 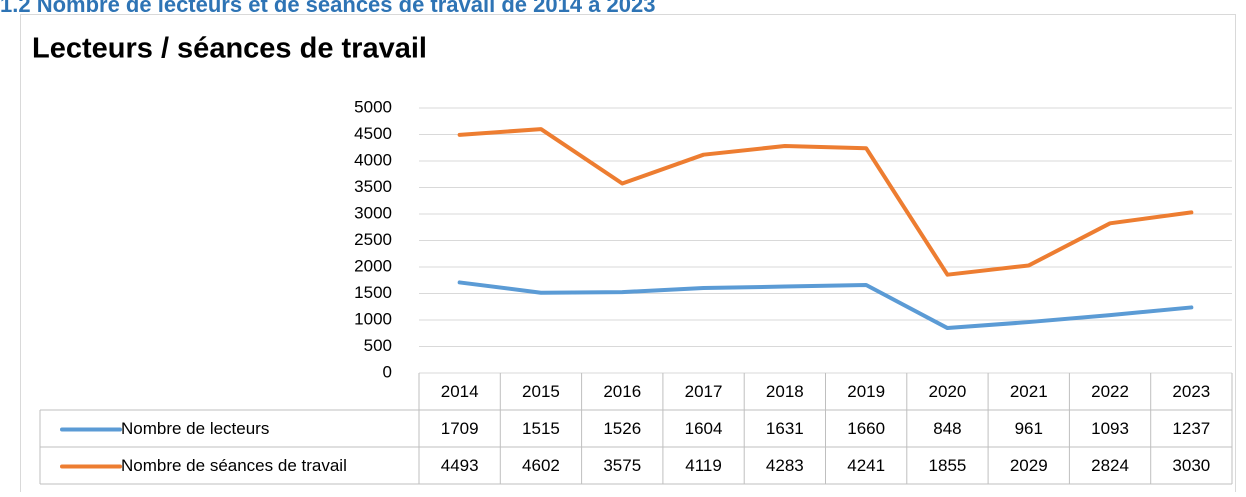 I want to click on y-tick-label: 1500, so click(x=373, y=292).